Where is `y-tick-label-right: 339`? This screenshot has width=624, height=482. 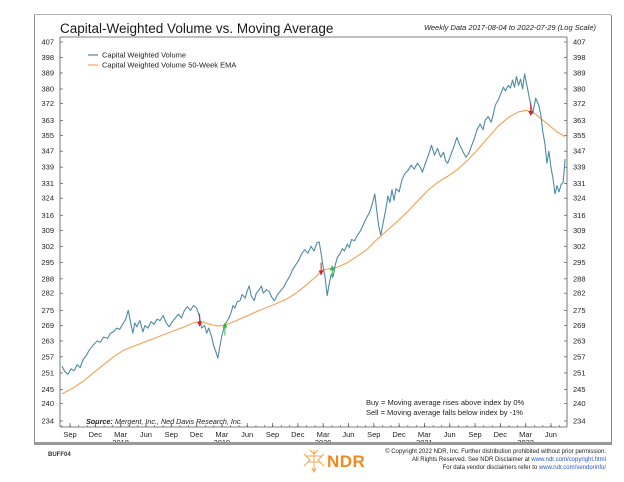
y-tick-label-right: 339 is located at coordinates (579, 167).